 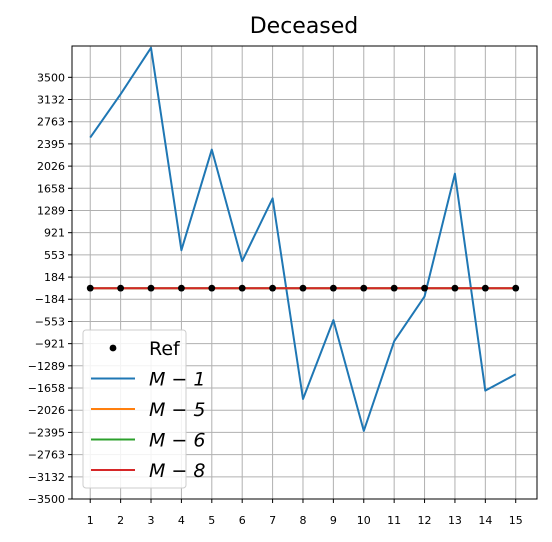 What do you see at coordinates (242, 520) in the screenshot?
I see `x-tick-label: 6` at bounding box center [242, 520].